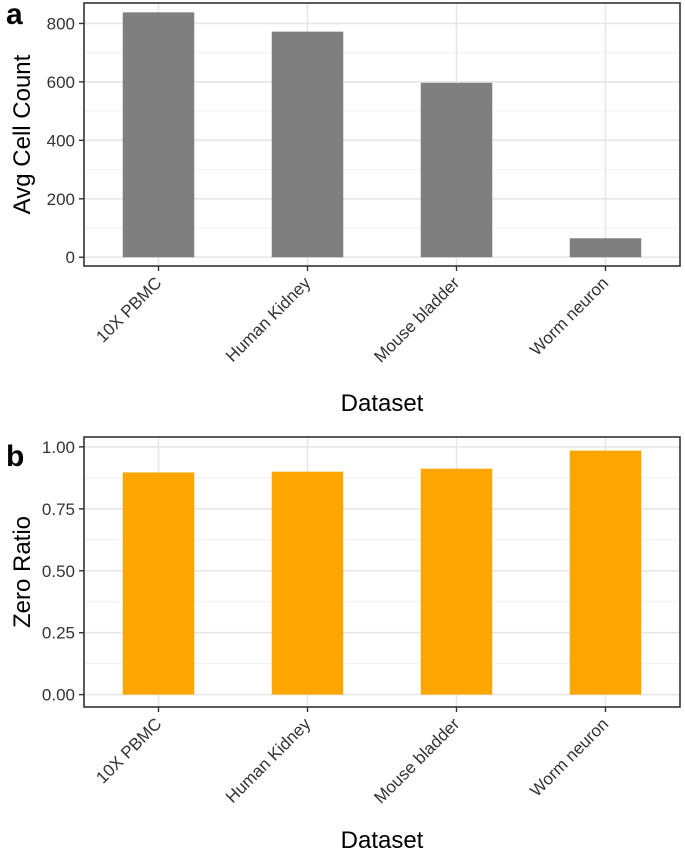  I want to click on y-tick-label: 200, so click(61, 199).